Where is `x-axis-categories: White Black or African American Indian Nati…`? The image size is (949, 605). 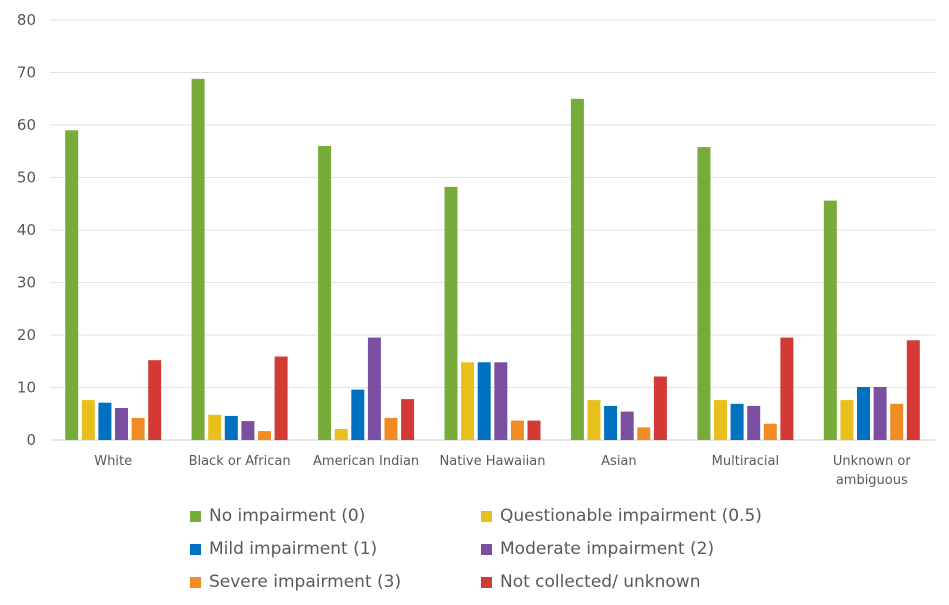
x-axis-categories: White Black or African American Indian Nati… is located at coordinates (502, 471).